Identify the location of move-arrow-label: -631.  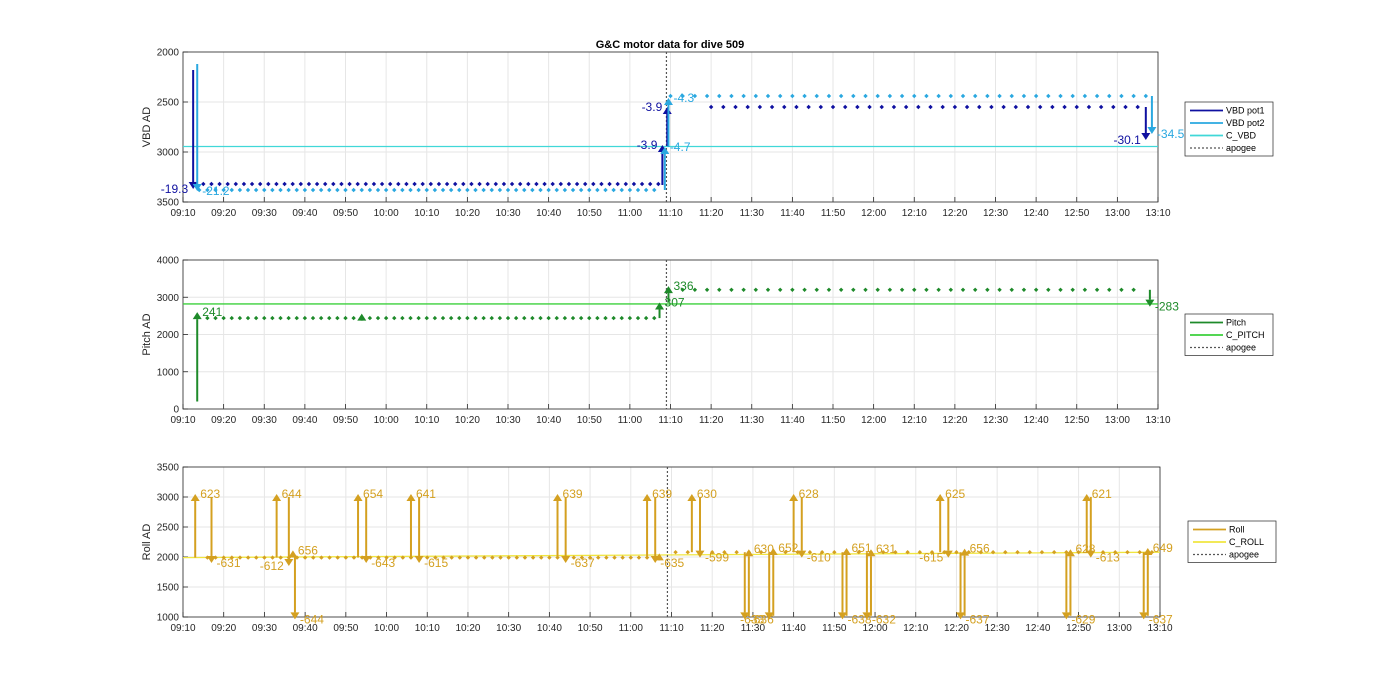
(228, 563).